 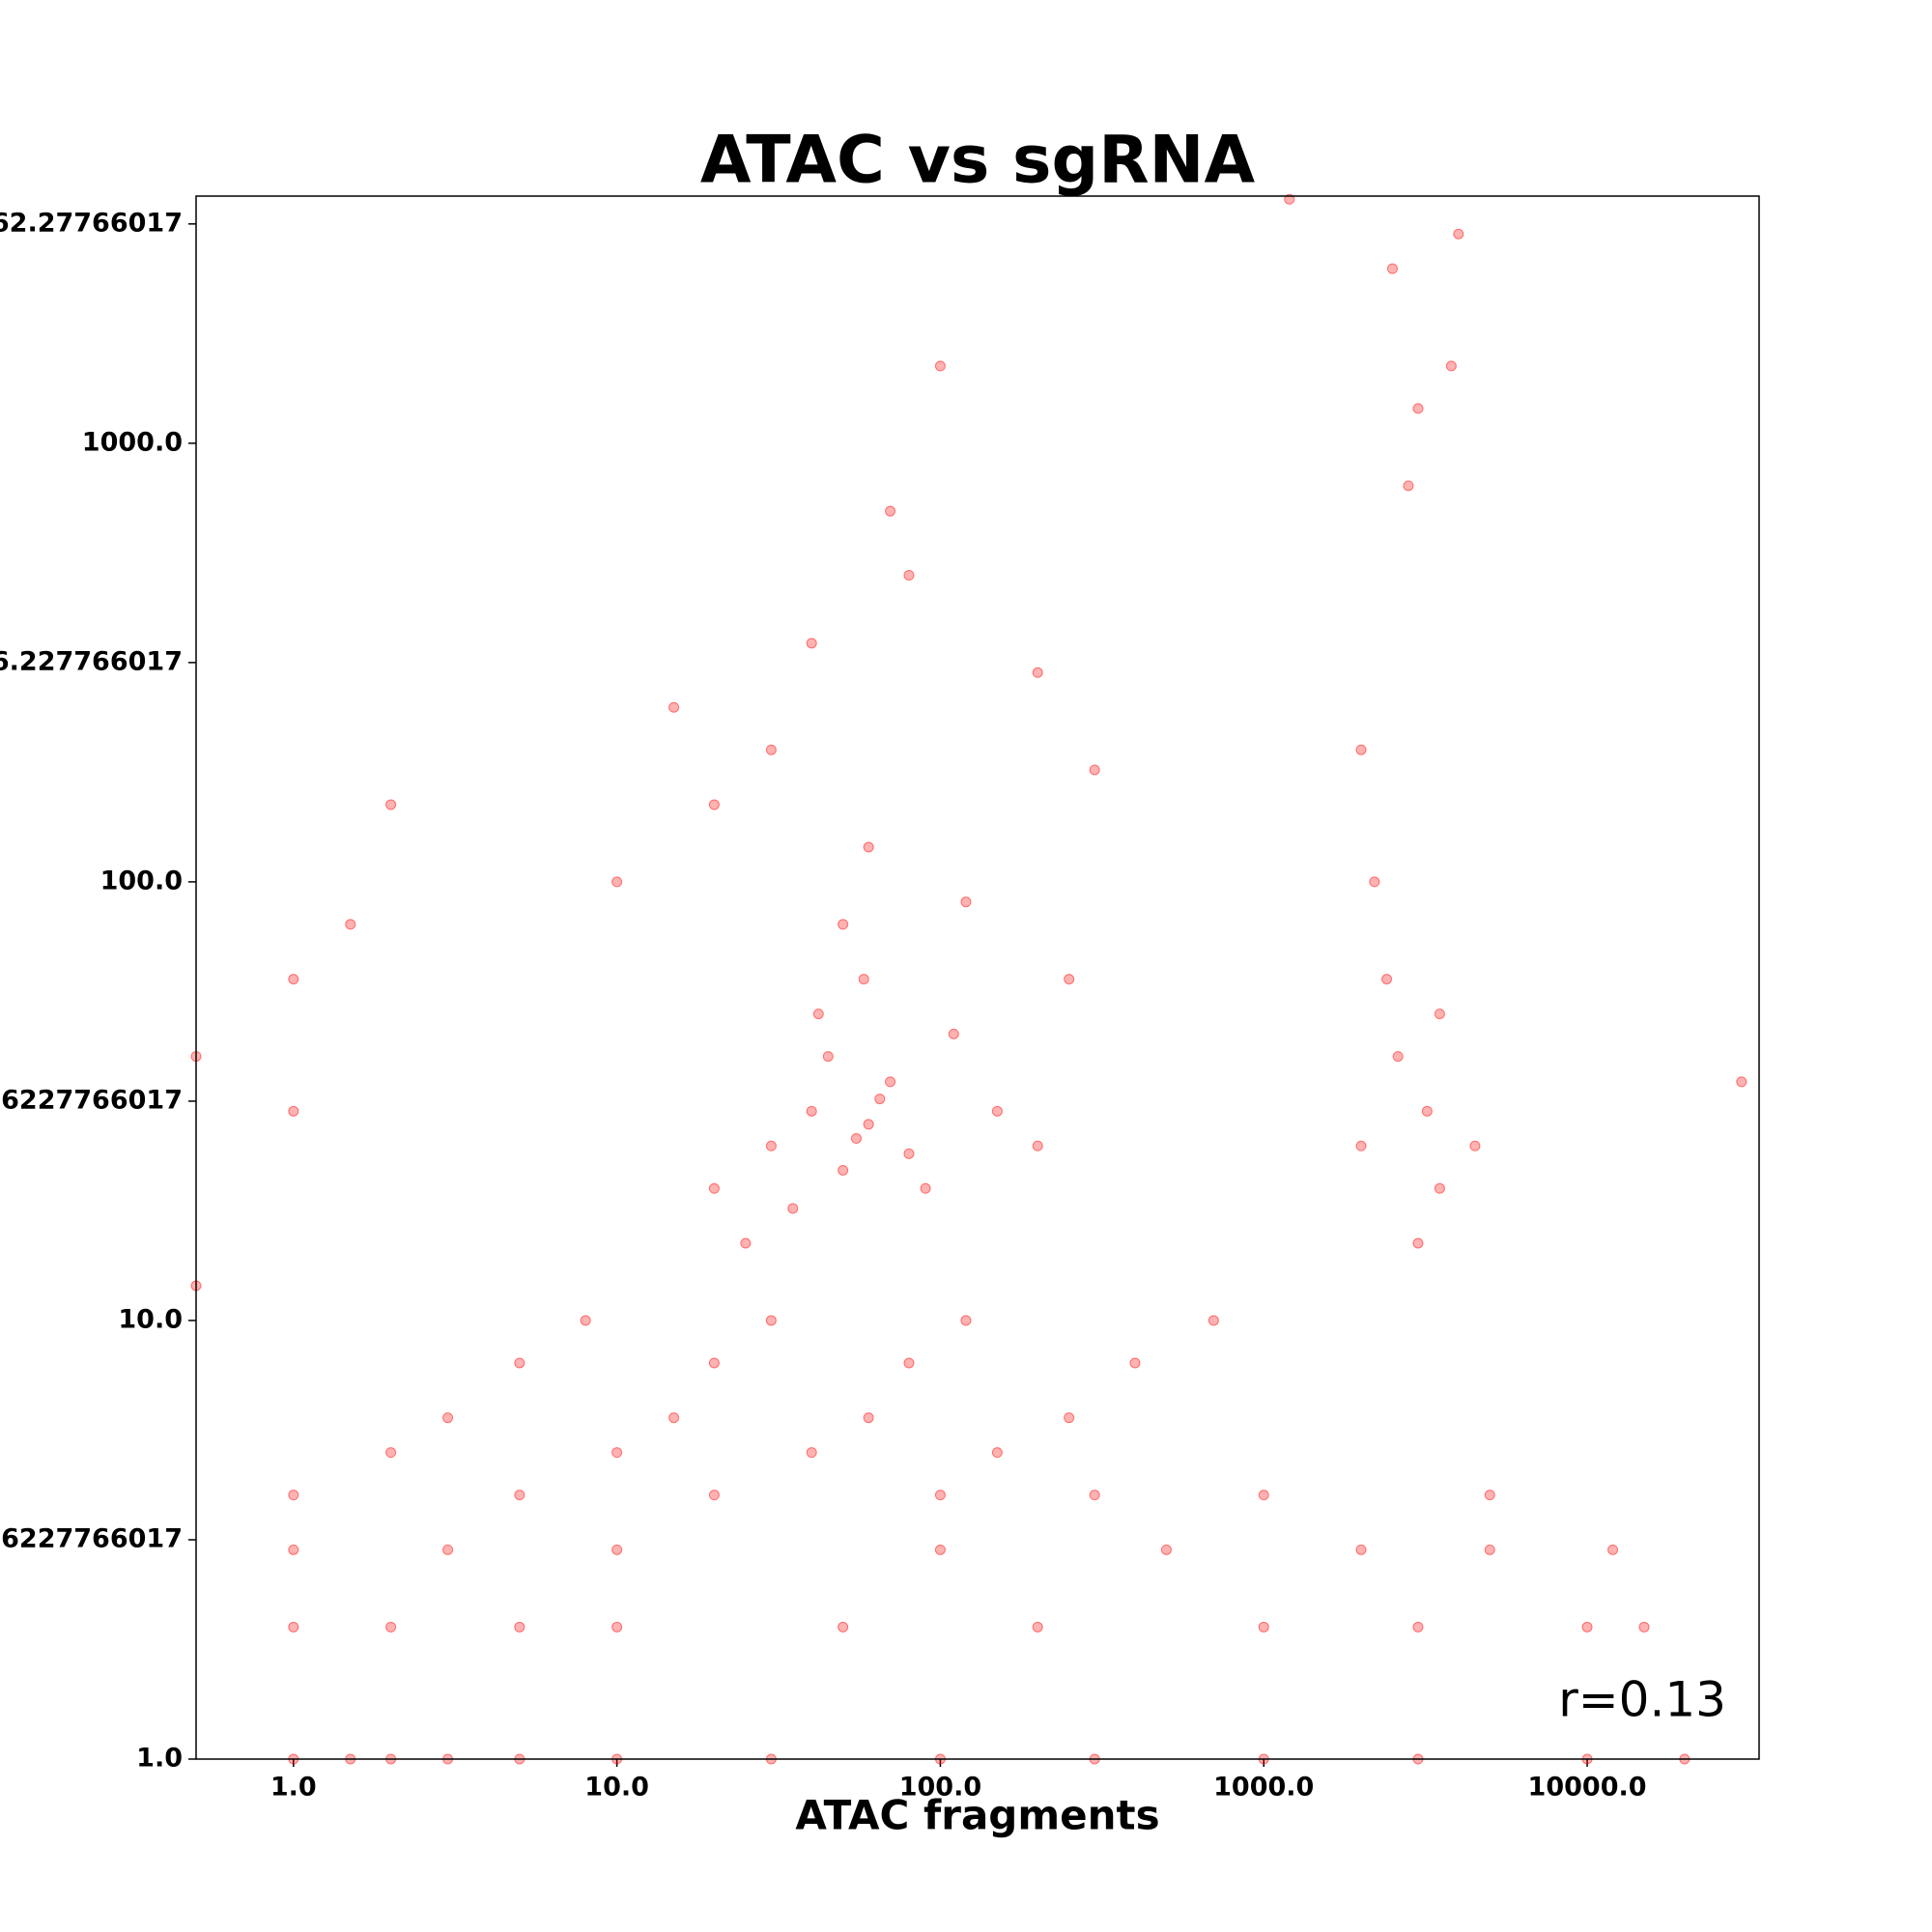 I want to click on x-tick-label: 100.0, so click(x=940, y=1788).